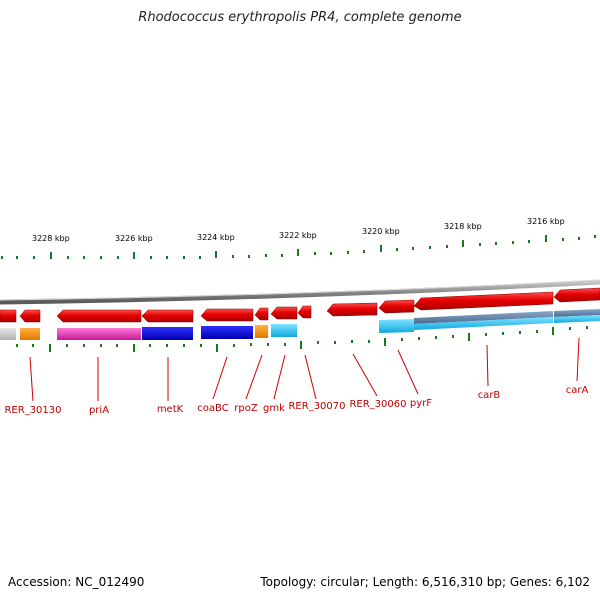  I want to click on gene-label: RER_30060, so click(377, 404).